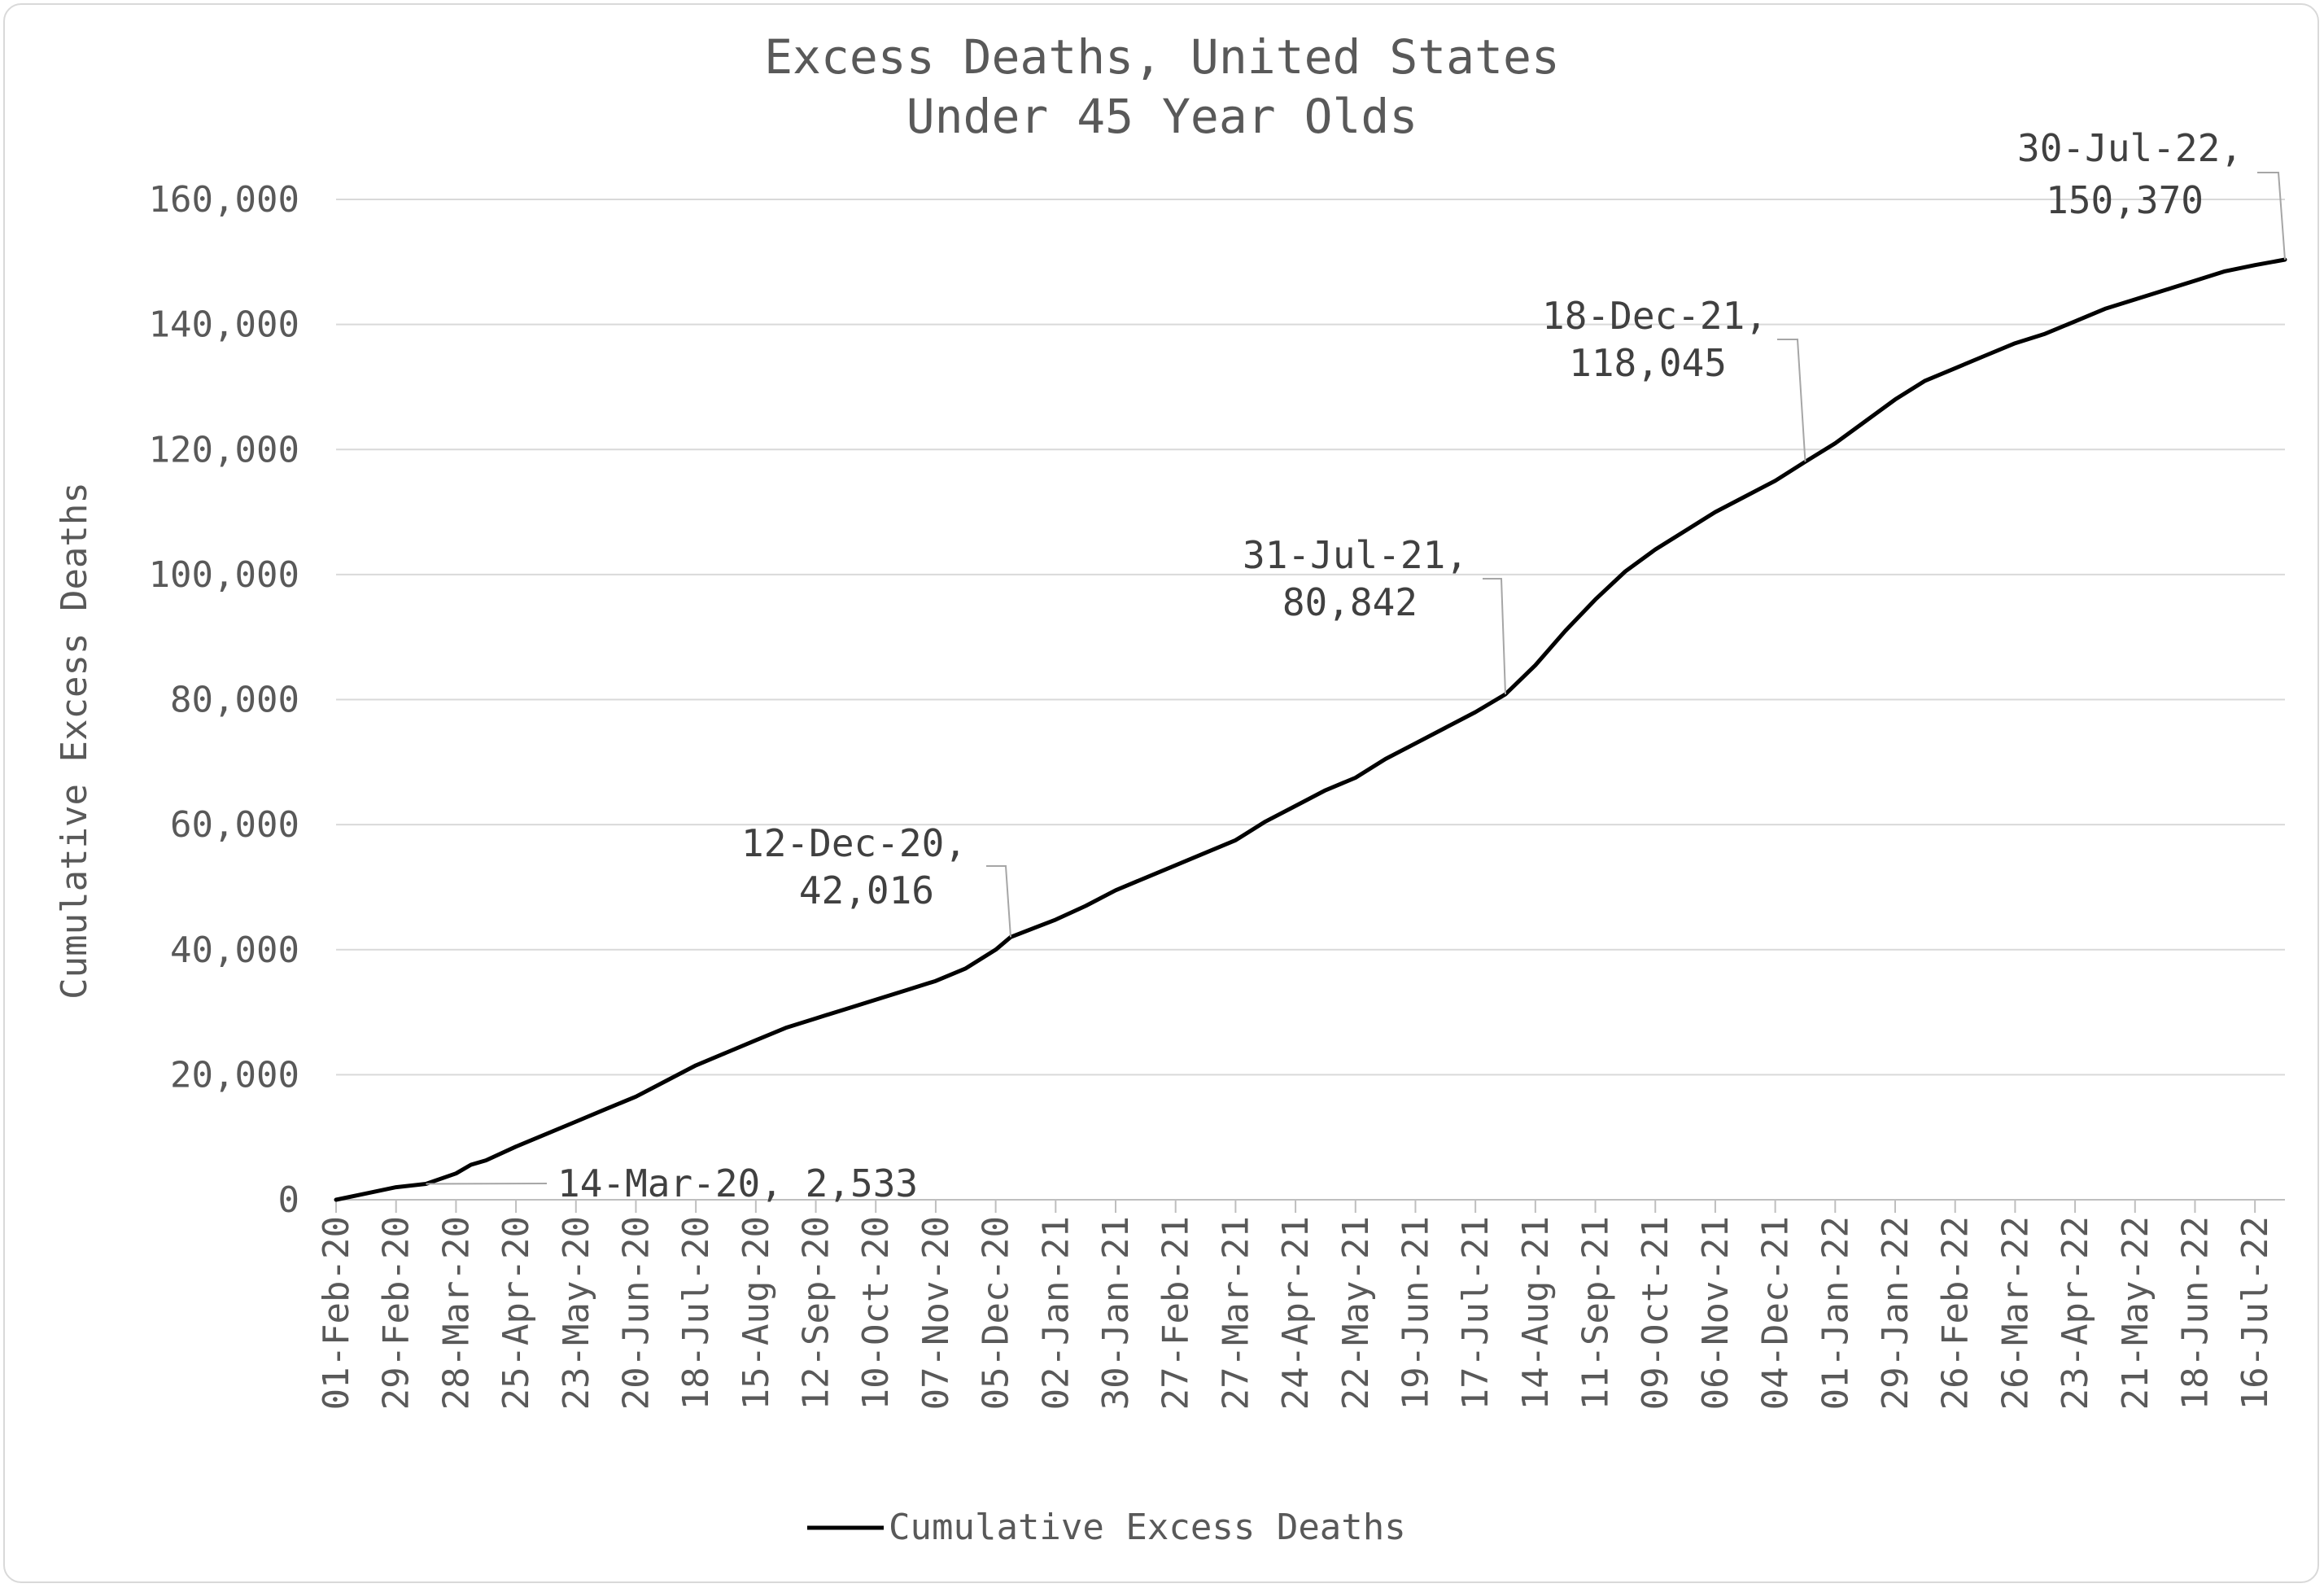 The height and width of the screenshot is (1588, 2324). Describe the element at coordinates (876, 1313) in the screenshot. I see `x-tick-label: 10-Oct-20` at that location.